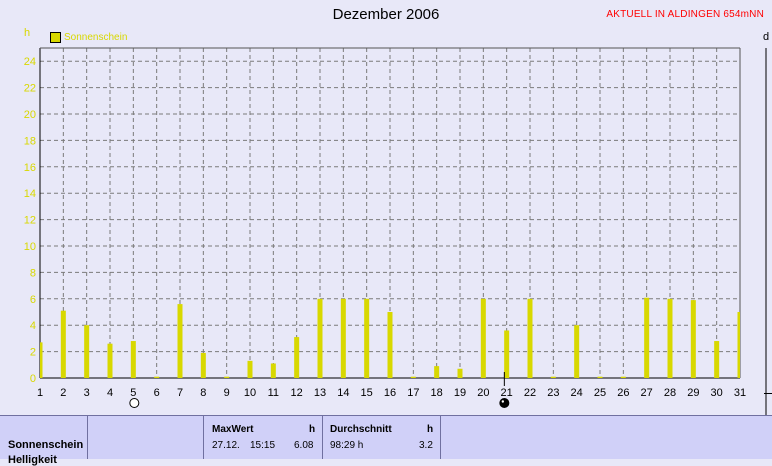 This screenshot has width=772, height=466. Describe the element at coordinates (483, 393) in the screenshot. I see `x-tick-label: 20` at that location.